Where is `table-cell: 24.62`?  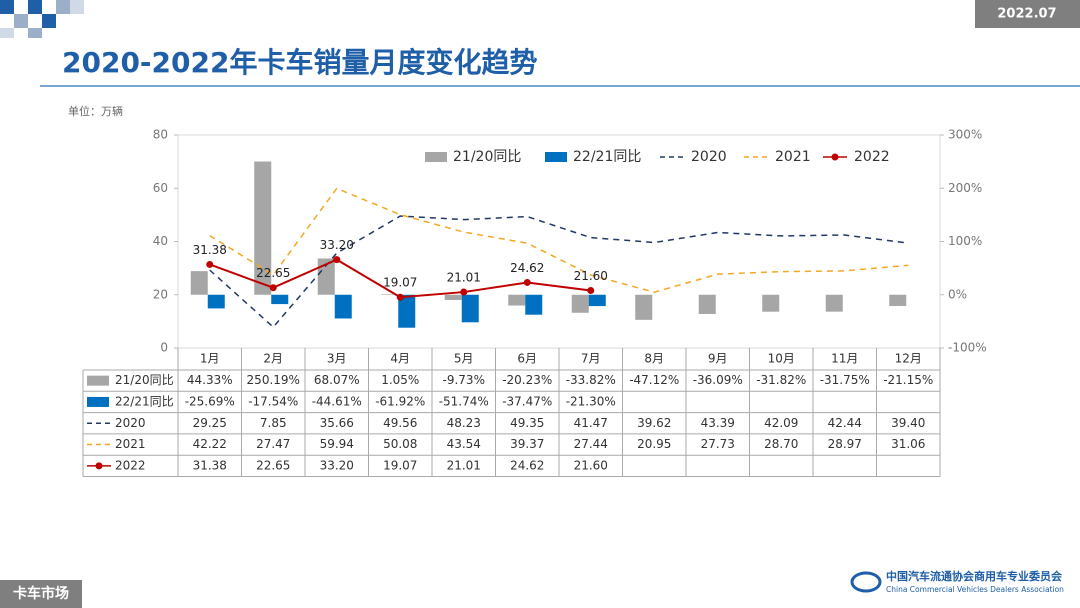 table-cell: 24.62 is located at coordinates (527, 465).